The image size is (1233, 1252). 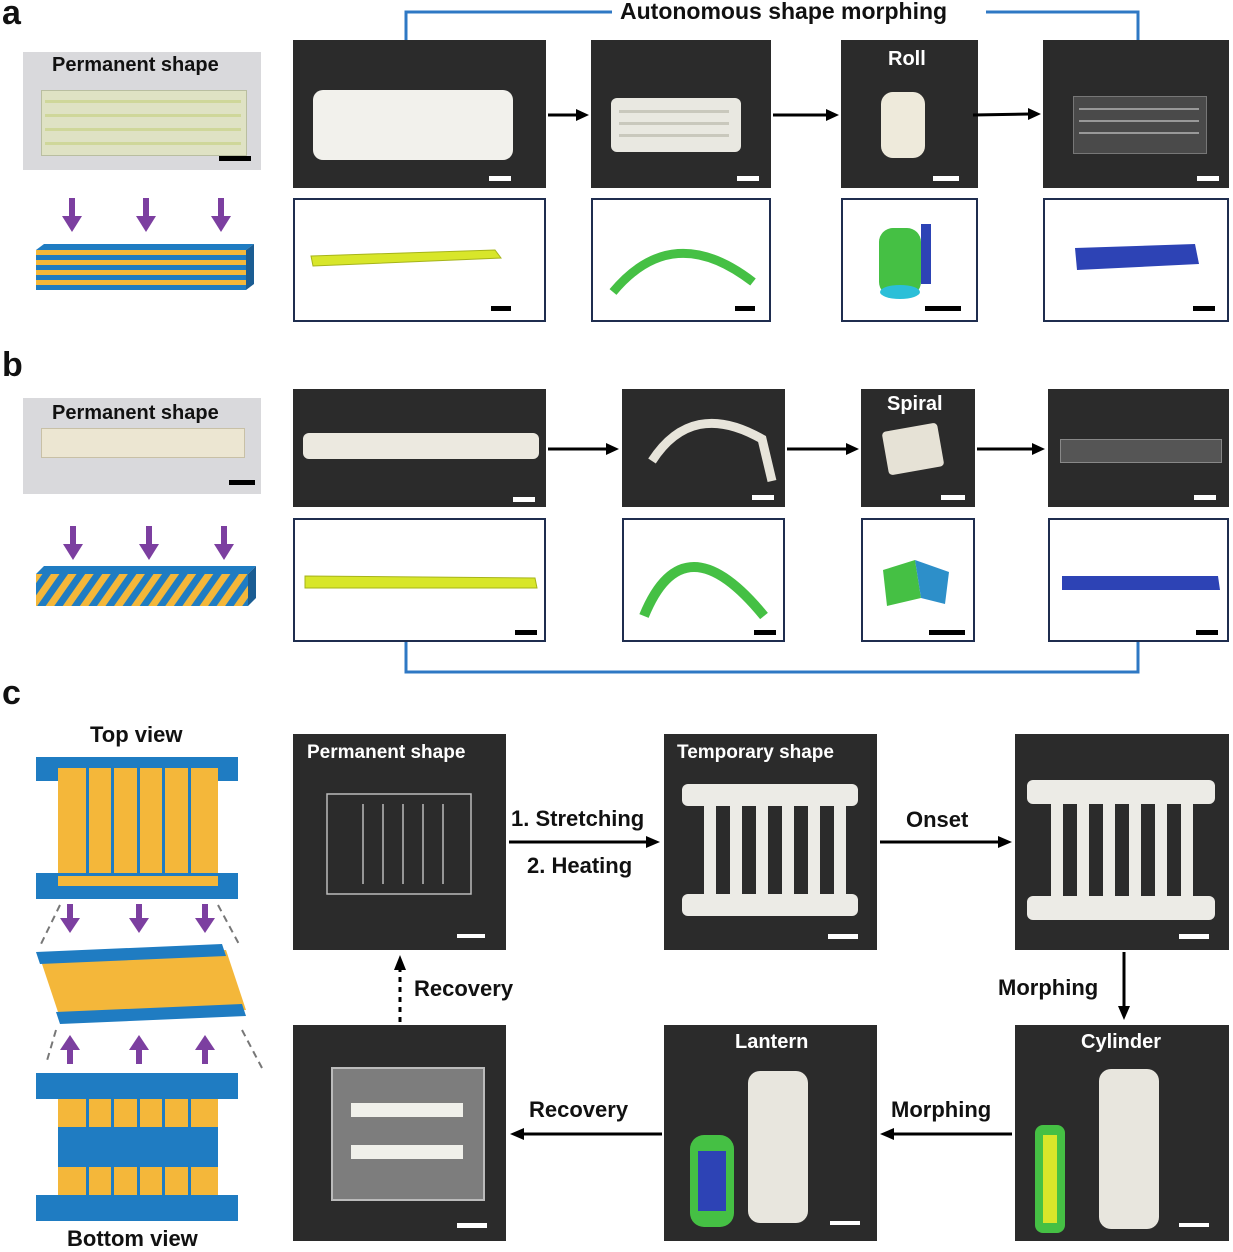 I want to click on permanent-shape-photo-a, so click(x=142, y=111).